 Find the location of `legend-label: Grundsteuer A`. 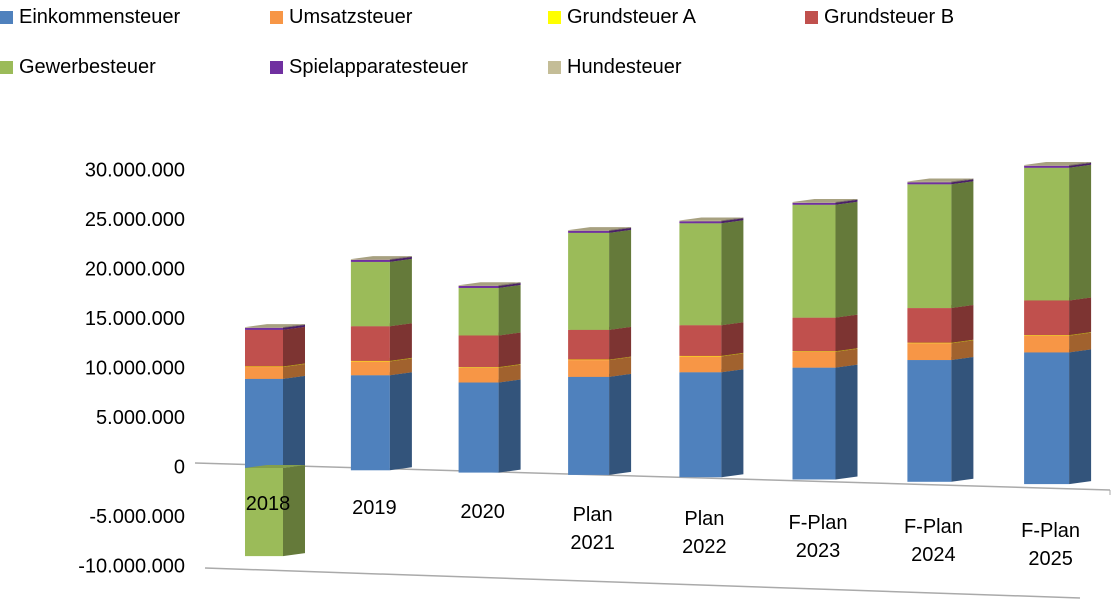

legend-label: Grundsteuer A is located at coordinates (631, 17).